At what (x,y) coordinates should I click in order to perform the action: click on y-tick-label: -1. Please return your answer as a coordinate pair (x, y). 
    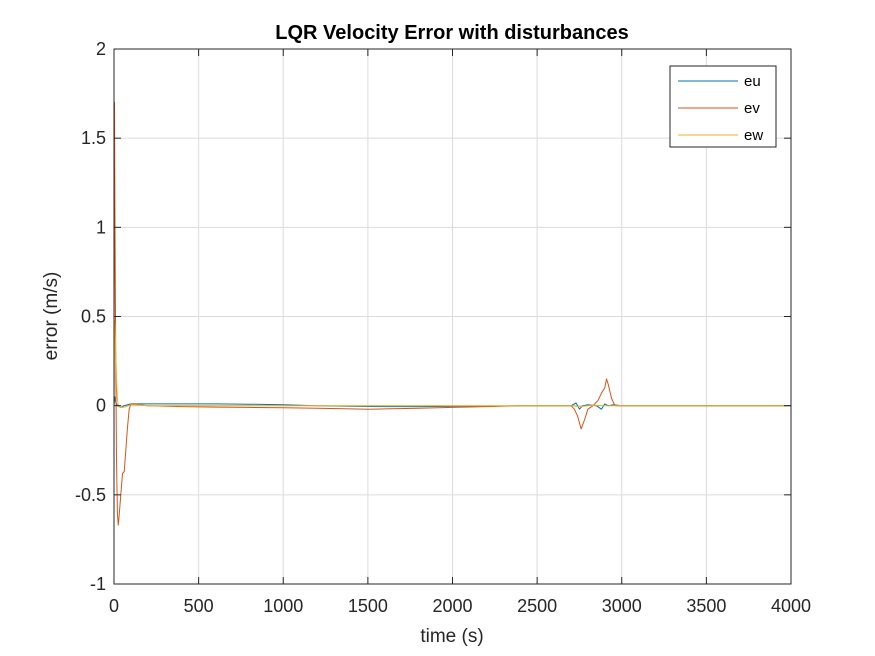
    Looking at the image, I should click on (98, 584).